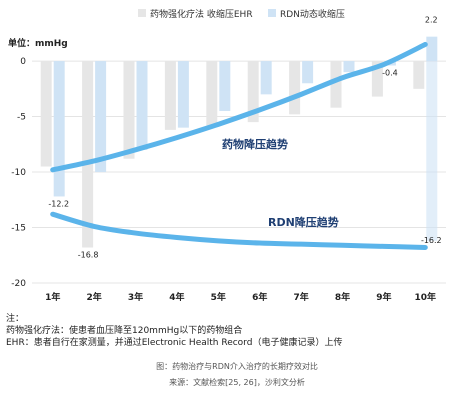  What do you see at coordinates (201, 14) in the screenshot?
I see `legend-label-drug: 药物强化疗法 收缩压EHR` at bounding box center [201, 14].